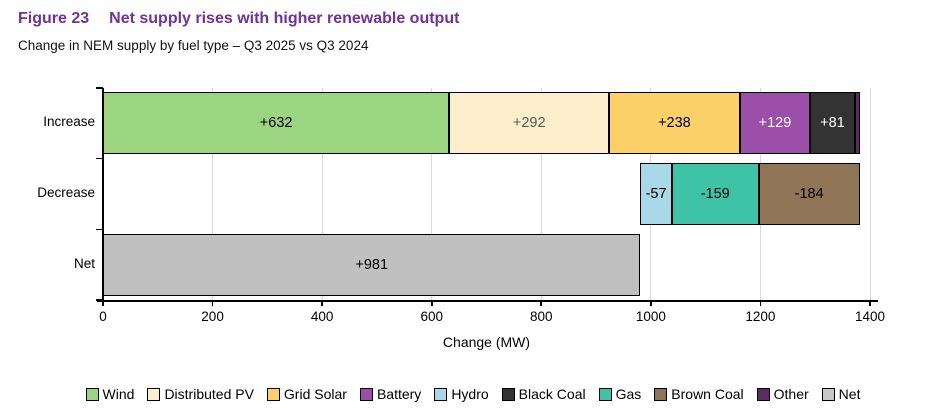 The height and width of the screenshot is (418, 946). Describe the element at coordinates (372, 264) in the screenshot. I see `bar-segment-net: +981` at that location.